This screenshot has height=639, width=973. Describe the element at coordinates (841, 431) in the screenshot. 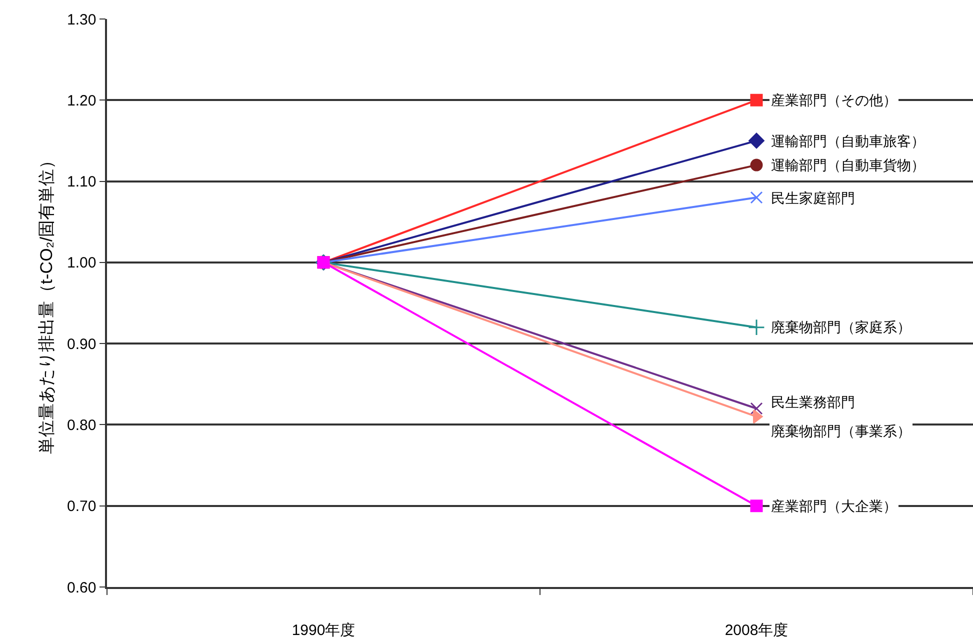

I see `series-label: 廃棄物部門（事業系）` at that location.